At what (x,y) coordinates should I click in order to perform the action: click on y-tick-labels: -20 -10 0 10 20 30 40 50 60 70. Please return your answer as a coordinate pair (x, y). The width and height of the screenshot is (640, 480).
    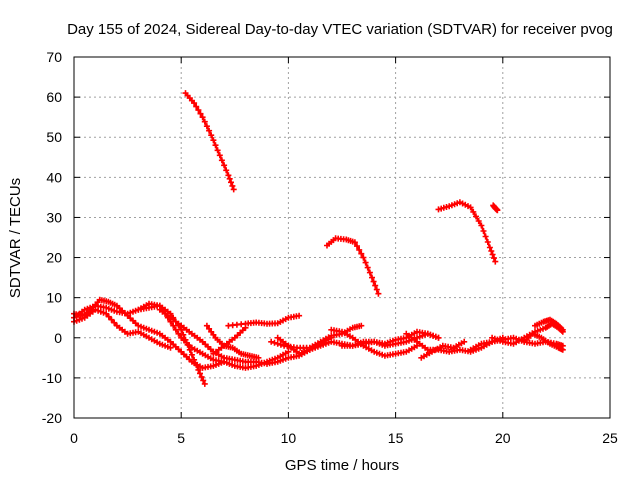
    Looking at the image, I should click on (52, 237).